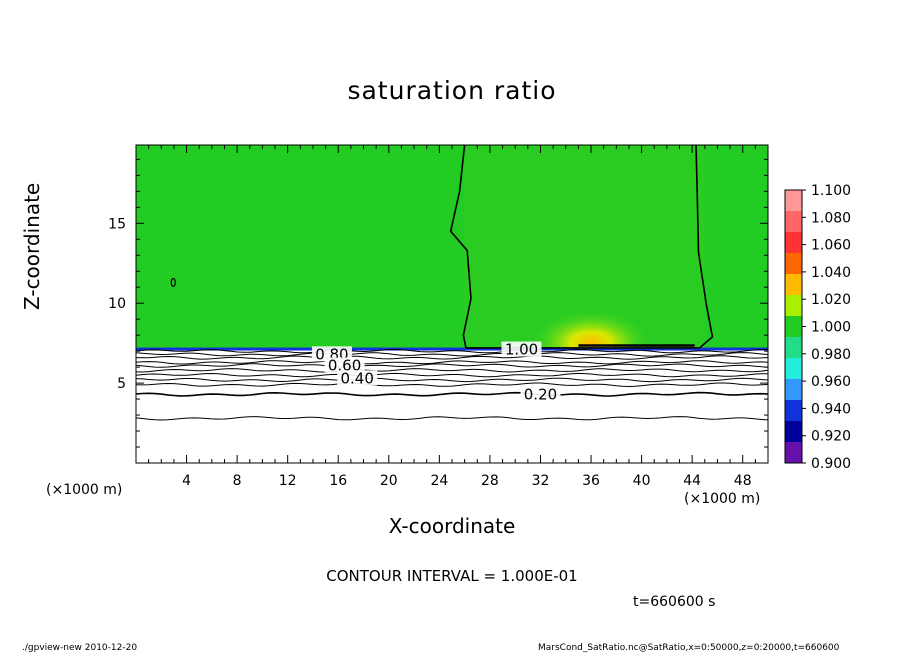 The height and width of the screenshot is (654, 904). Describe the element at coordinates (704, 246) in the screenshot. I see `contour-1.00-right` at that location.